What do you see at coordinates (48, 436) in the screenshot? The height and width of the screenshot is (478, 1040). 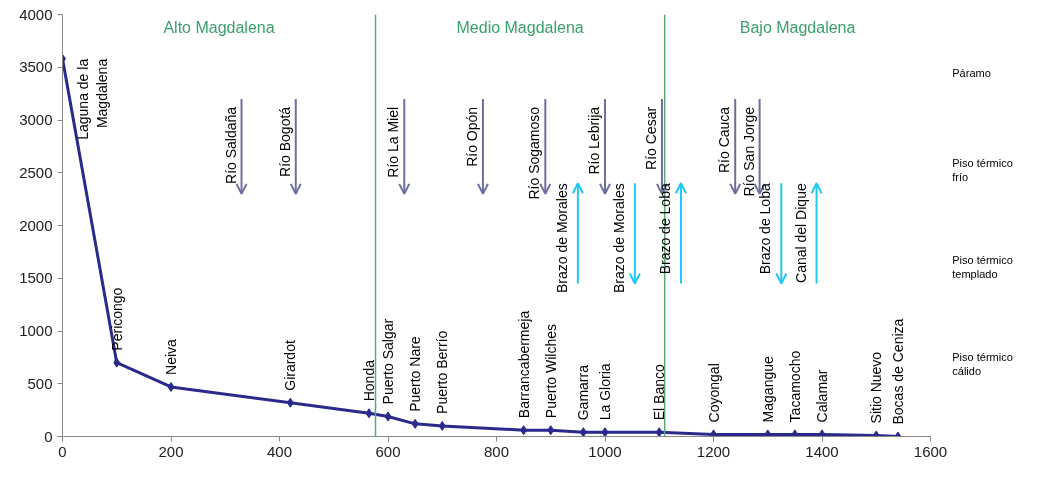 I see `y-tick-label: 0` at bounding box center [48, 436].